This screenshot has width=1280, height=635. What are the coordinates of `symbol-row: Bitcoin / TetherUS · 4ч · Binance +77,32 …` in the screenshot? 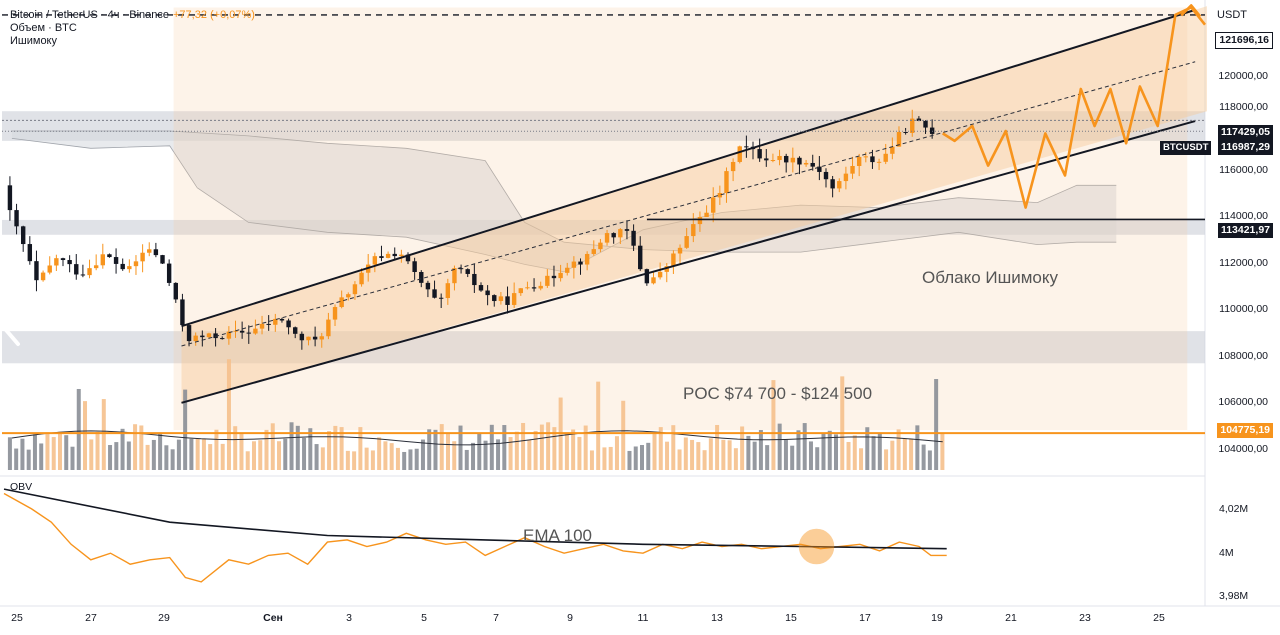 It's located at (132, 15).